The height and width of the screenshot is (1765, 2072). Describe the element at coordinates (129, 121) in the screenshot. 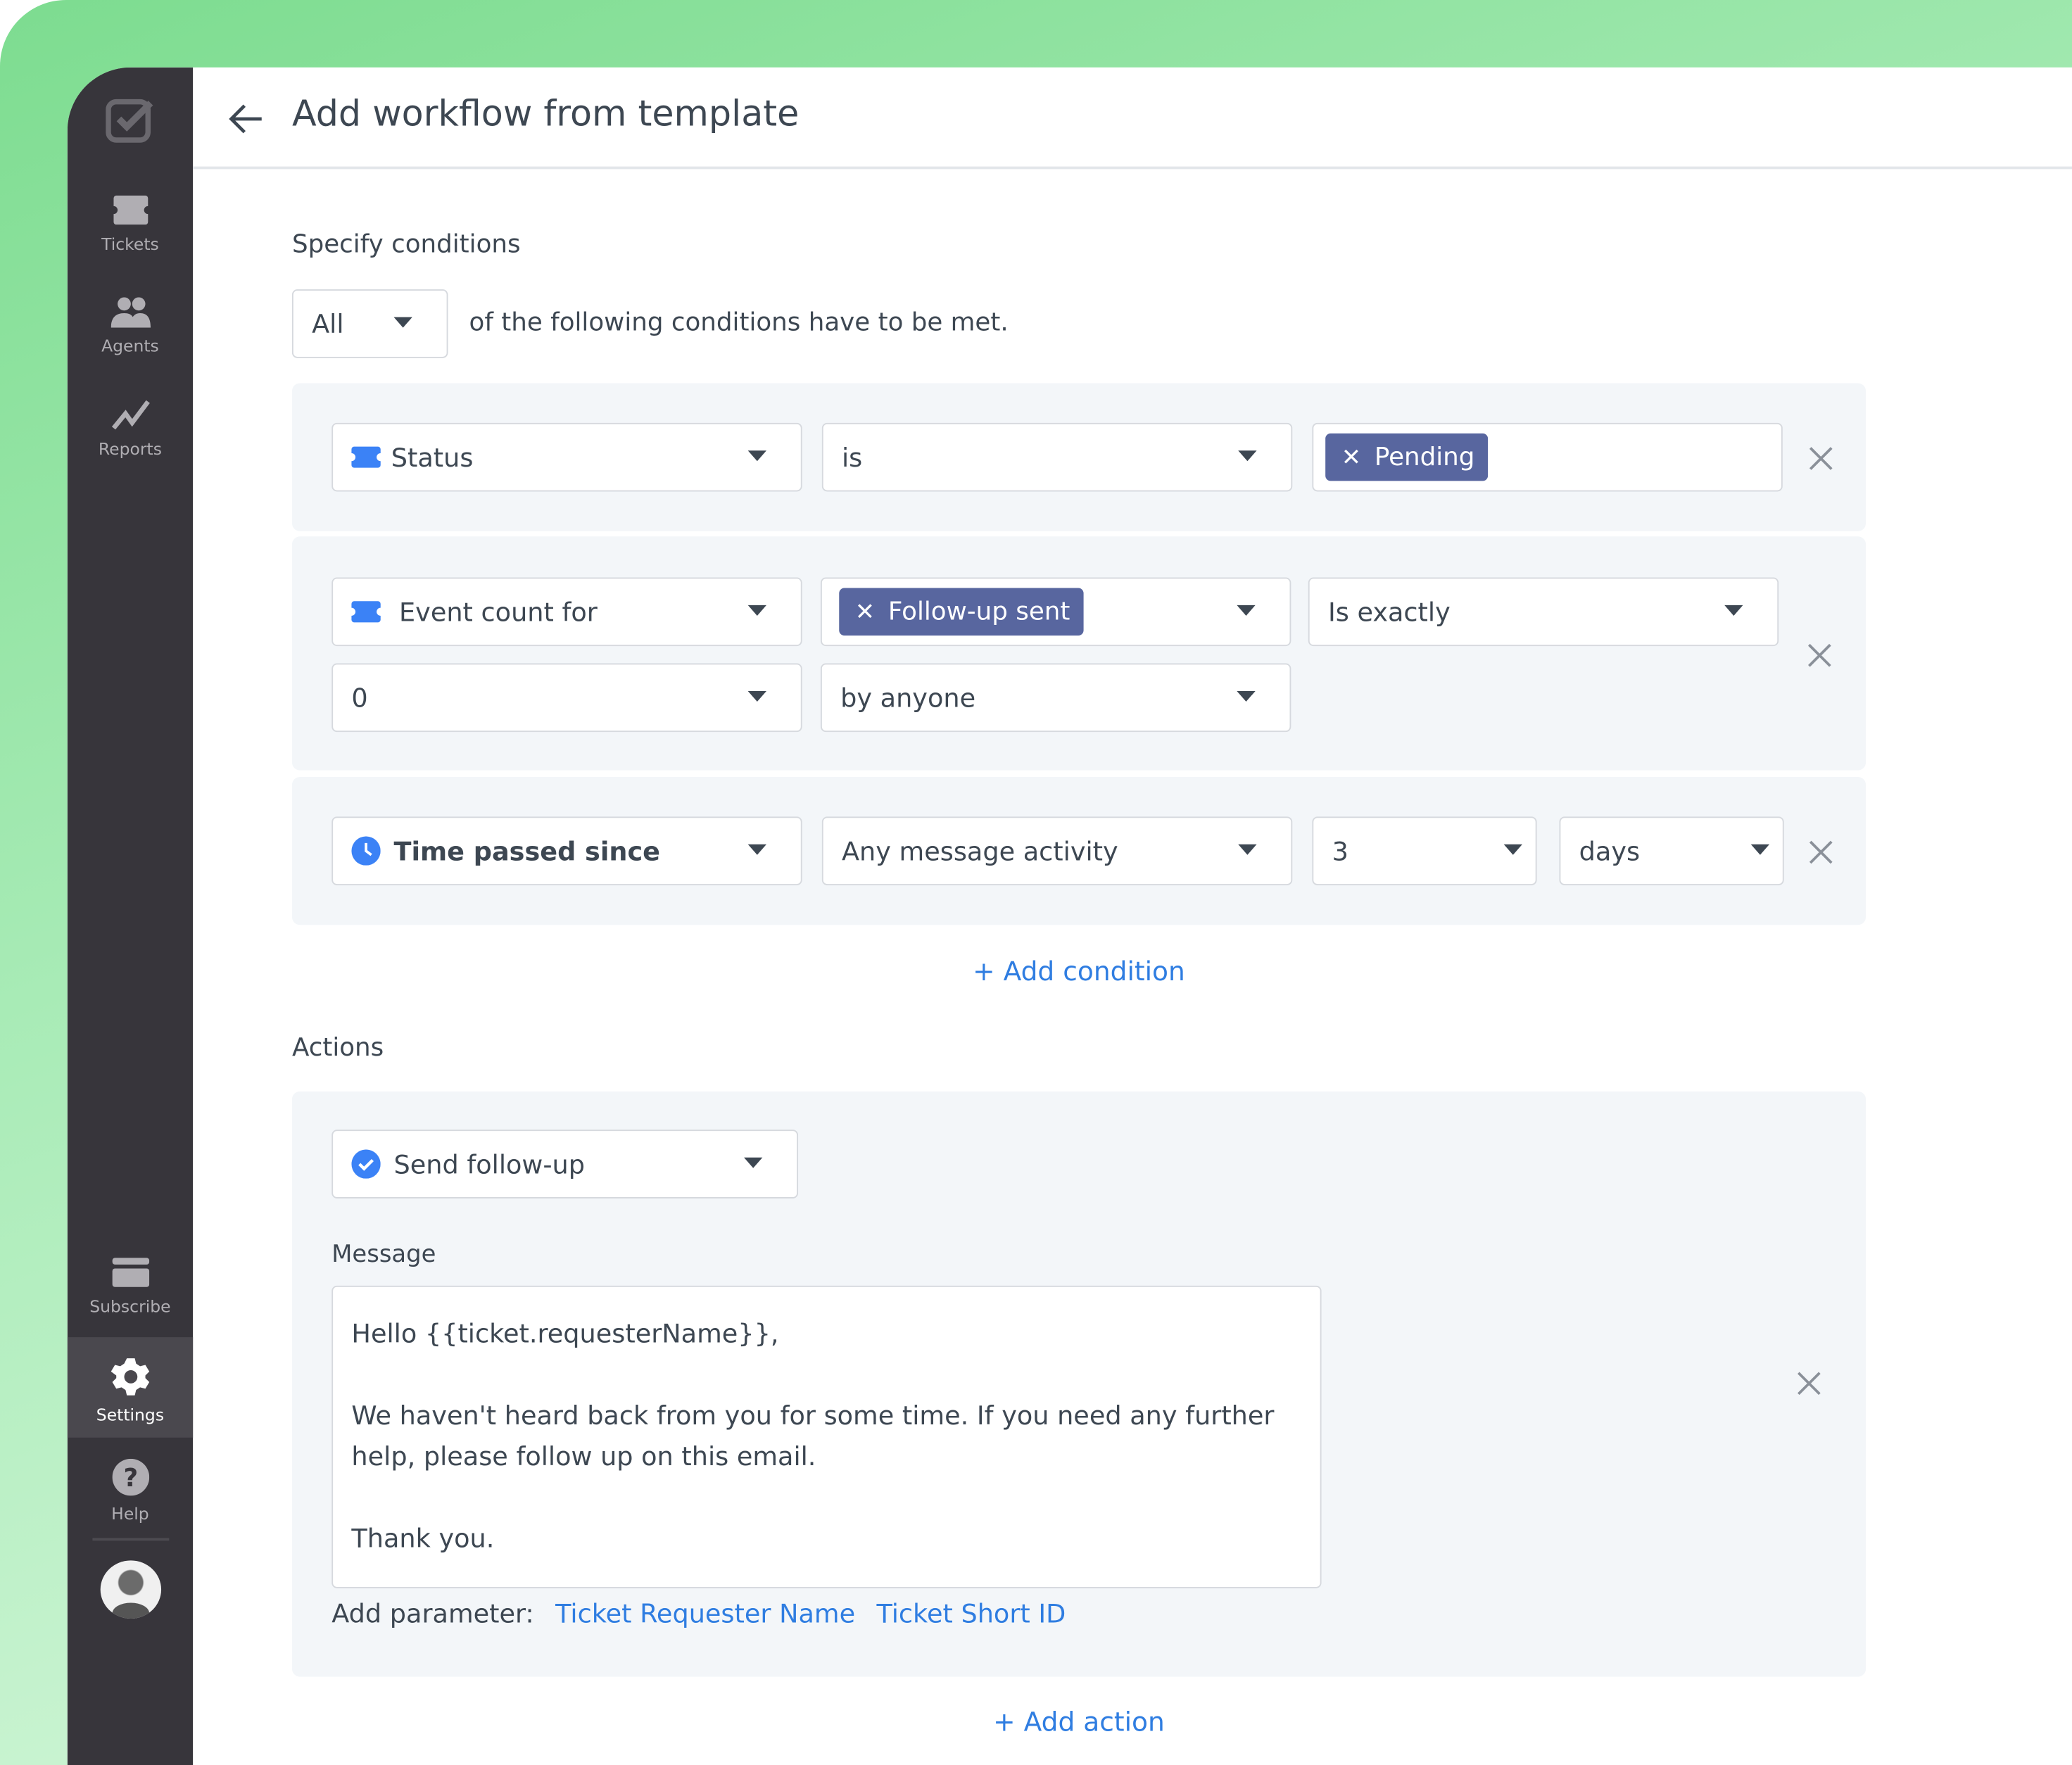

I see `logo-icon` at that location.